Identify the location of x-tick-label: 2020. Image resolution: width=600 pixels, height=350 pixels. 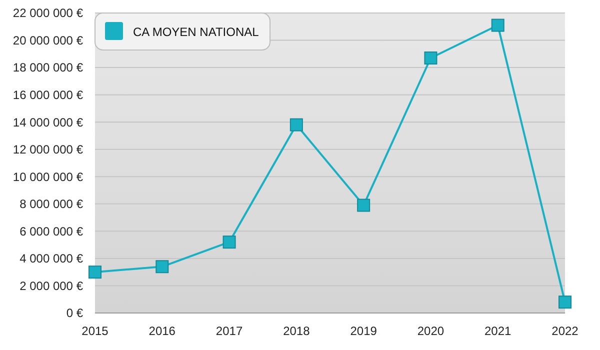
(430, 331).